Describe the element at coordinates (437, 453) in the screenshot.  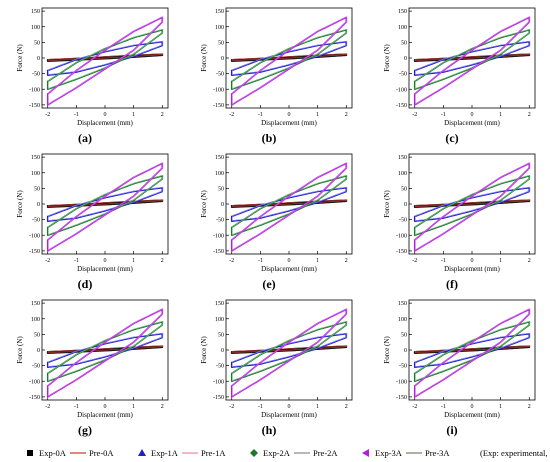
I see `legend-label: Pre-3A` at that location.